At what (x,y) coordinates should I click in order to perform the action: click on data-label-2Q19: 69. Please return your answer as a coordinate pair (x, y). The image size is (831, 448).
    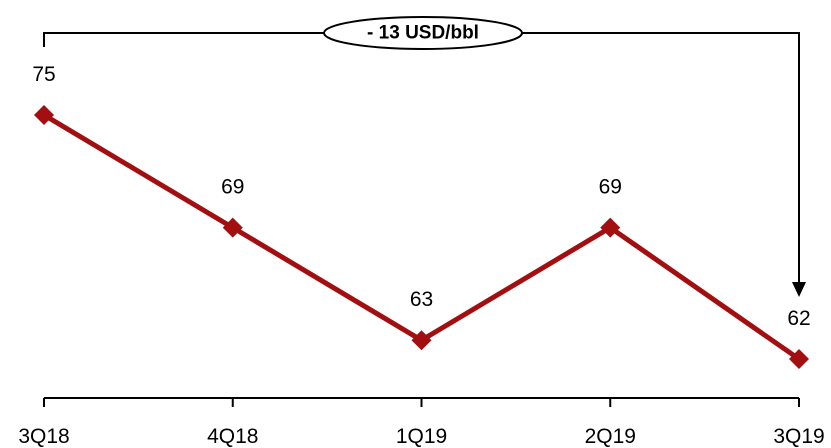
    Looking at the image, I should click on (610, 187).